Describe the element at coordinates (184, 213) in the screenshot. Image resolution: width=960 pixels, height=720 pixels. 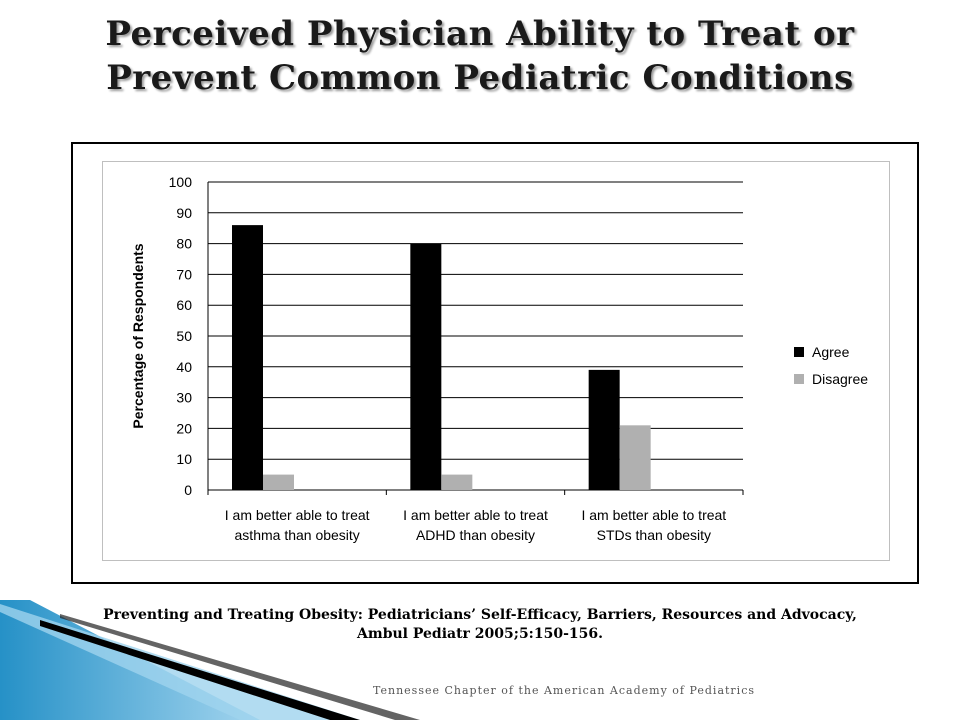
I see `y-tick-label: 90` at that location.